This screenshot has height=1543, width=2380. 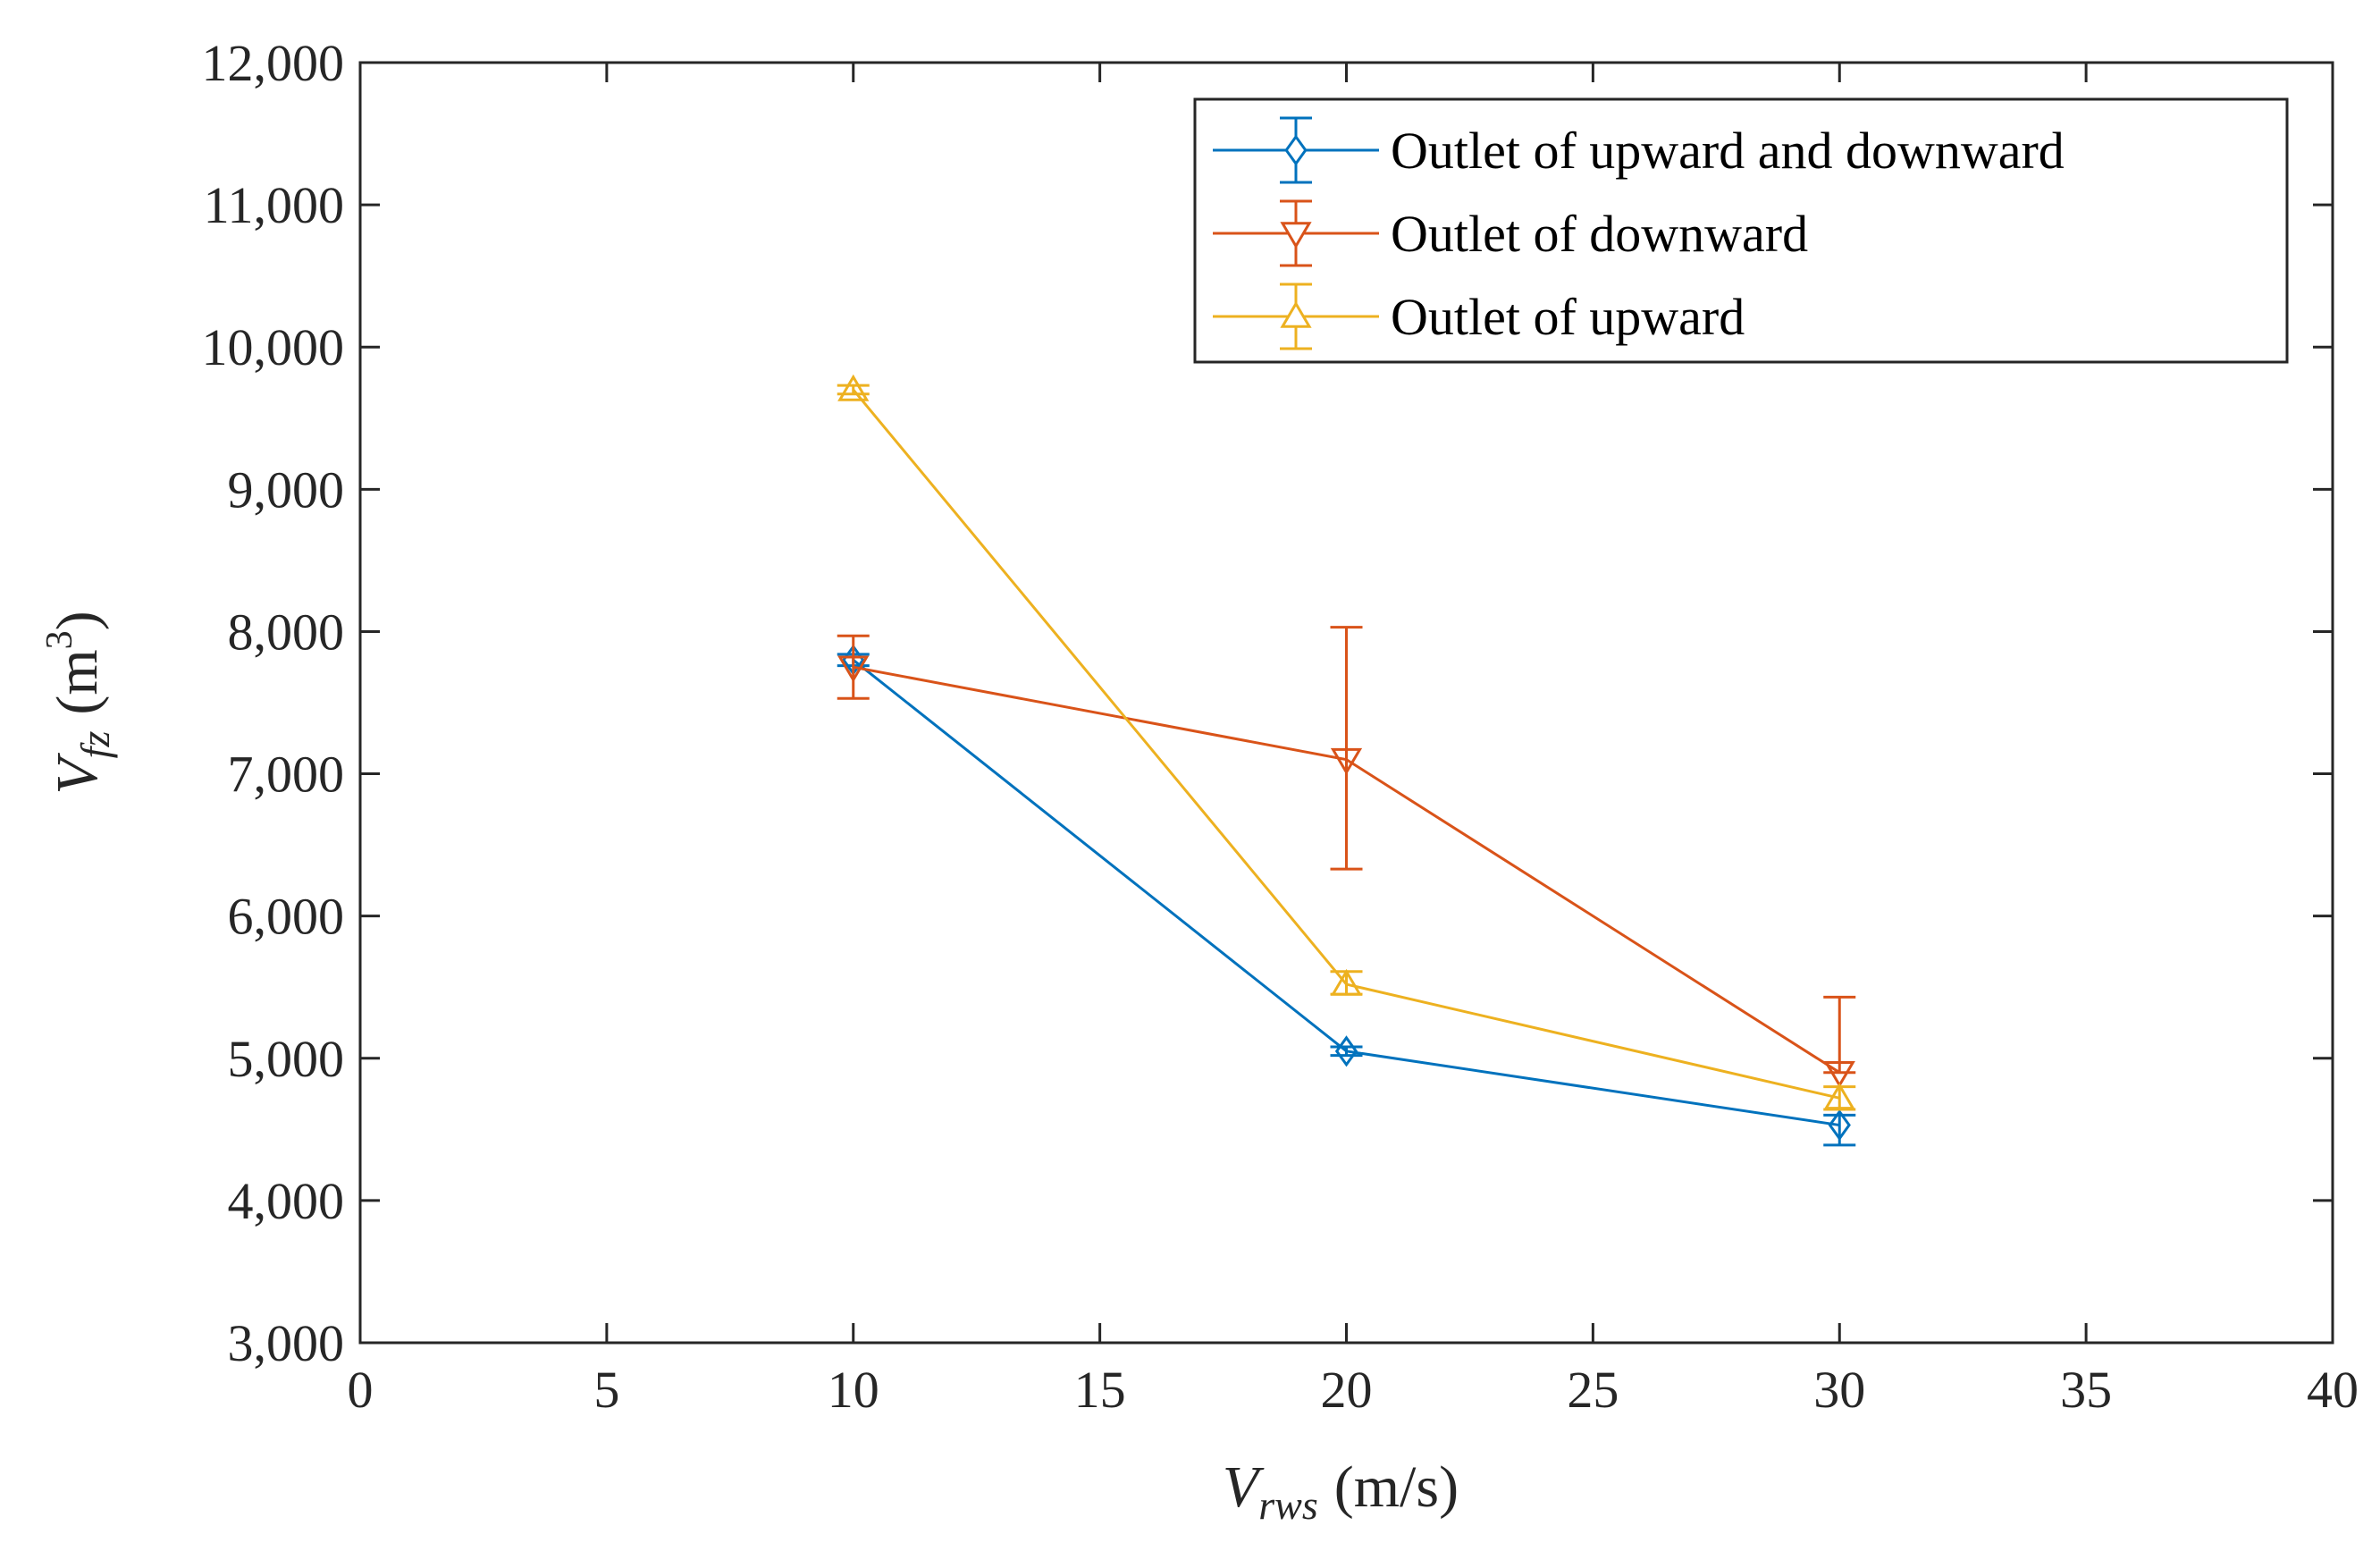 What do you see at coordinates (59, 639) in the screenshot?
I see `y-axis-label-unit-power: 3` at bounding box center [59, 639].